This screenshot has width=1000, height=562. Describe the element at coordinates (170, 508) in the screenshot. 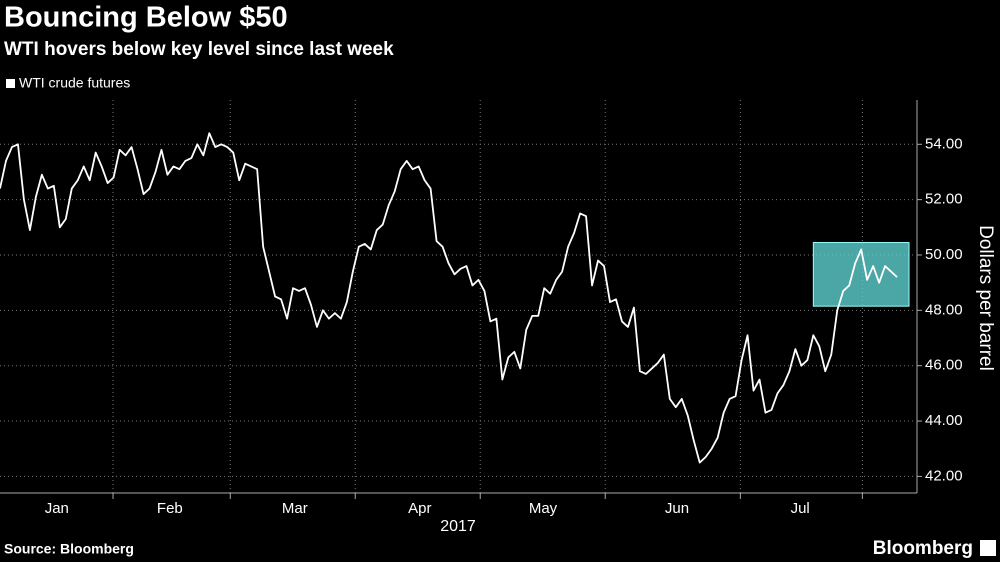

I see `x-tick-label: Feb` at that location.